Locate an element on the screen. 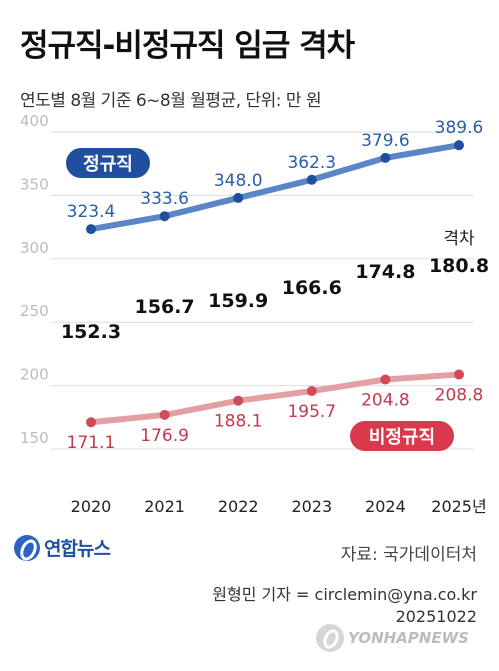  series-label-text: 비정규직 is located at coordinates (402, 437).